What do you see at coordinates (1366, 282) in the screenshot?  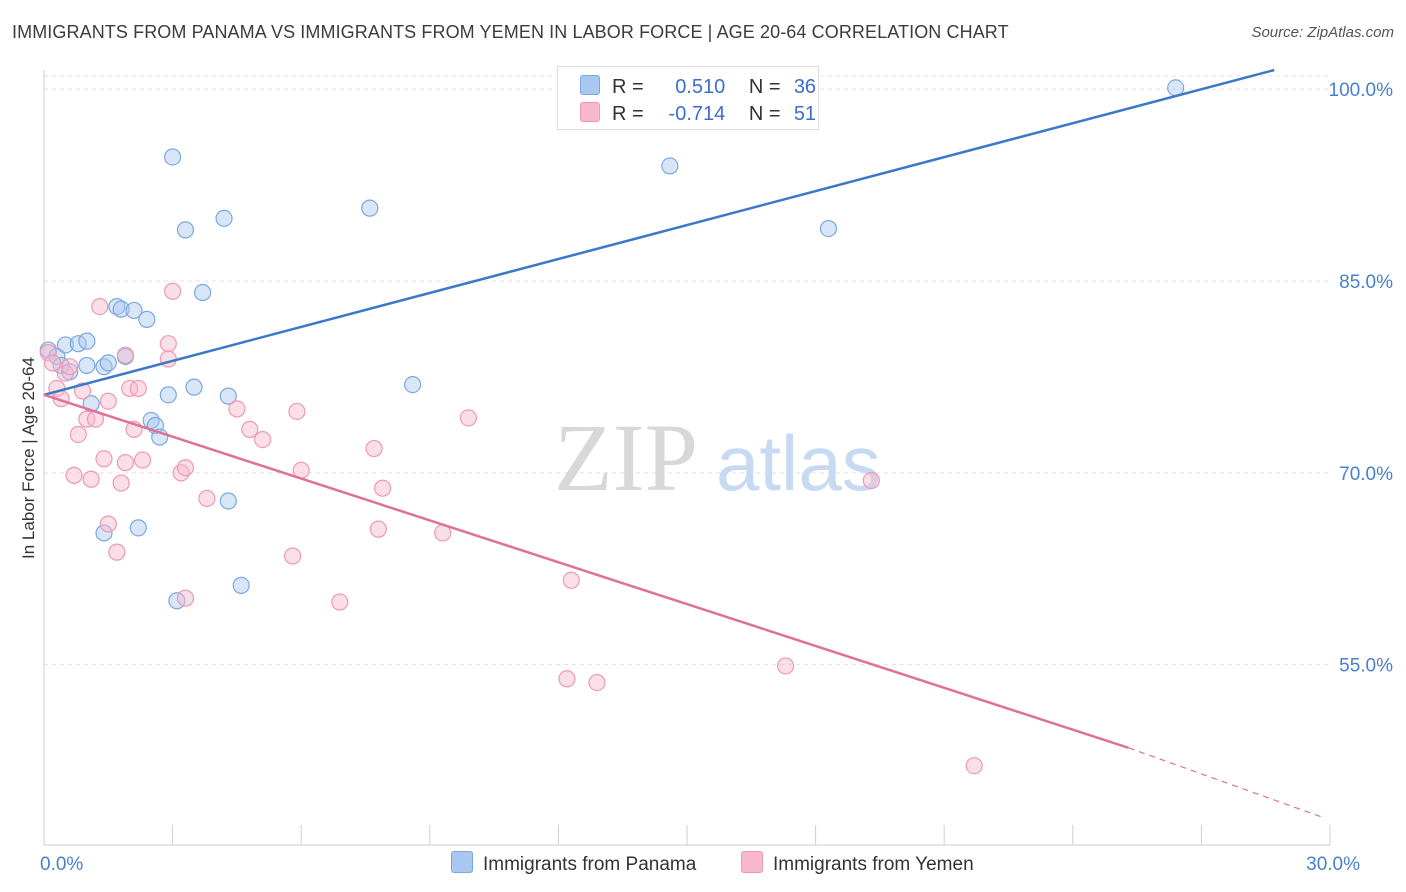 I see `y-tick-label: 85.0%` at bounding box center [1366, 282].